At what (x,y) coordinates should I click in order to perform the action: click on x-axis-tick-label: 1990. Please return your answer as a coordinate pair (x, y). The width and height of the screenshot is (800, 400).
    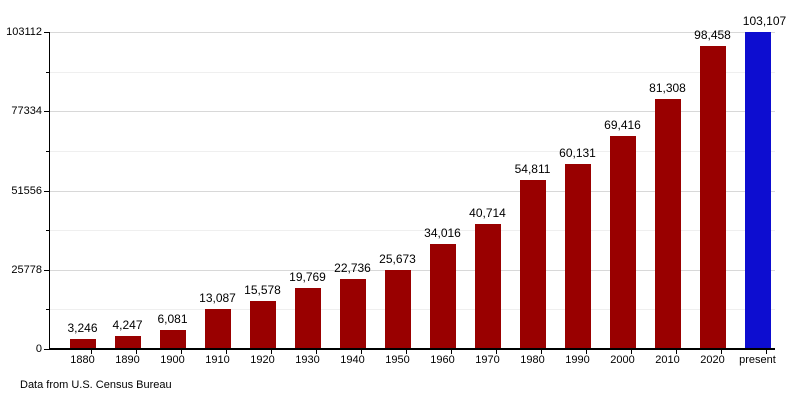
    Looking at the image, I should click on (577, 360).